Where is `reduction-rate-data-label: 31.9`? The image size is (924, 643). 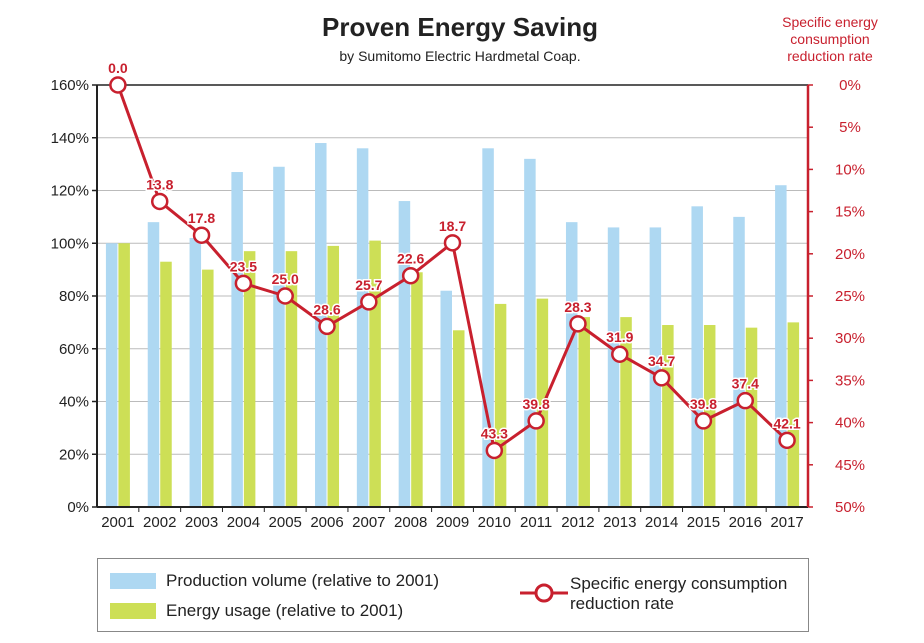 reduction-rate-data-label: 31.9 is located at coordinates (619, 337).